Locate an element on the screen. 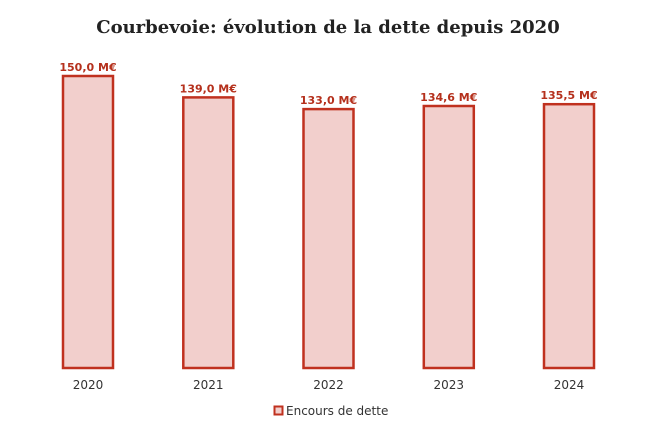  data-label-2024: 135,5 M€ is located at coordinates (568, 95).